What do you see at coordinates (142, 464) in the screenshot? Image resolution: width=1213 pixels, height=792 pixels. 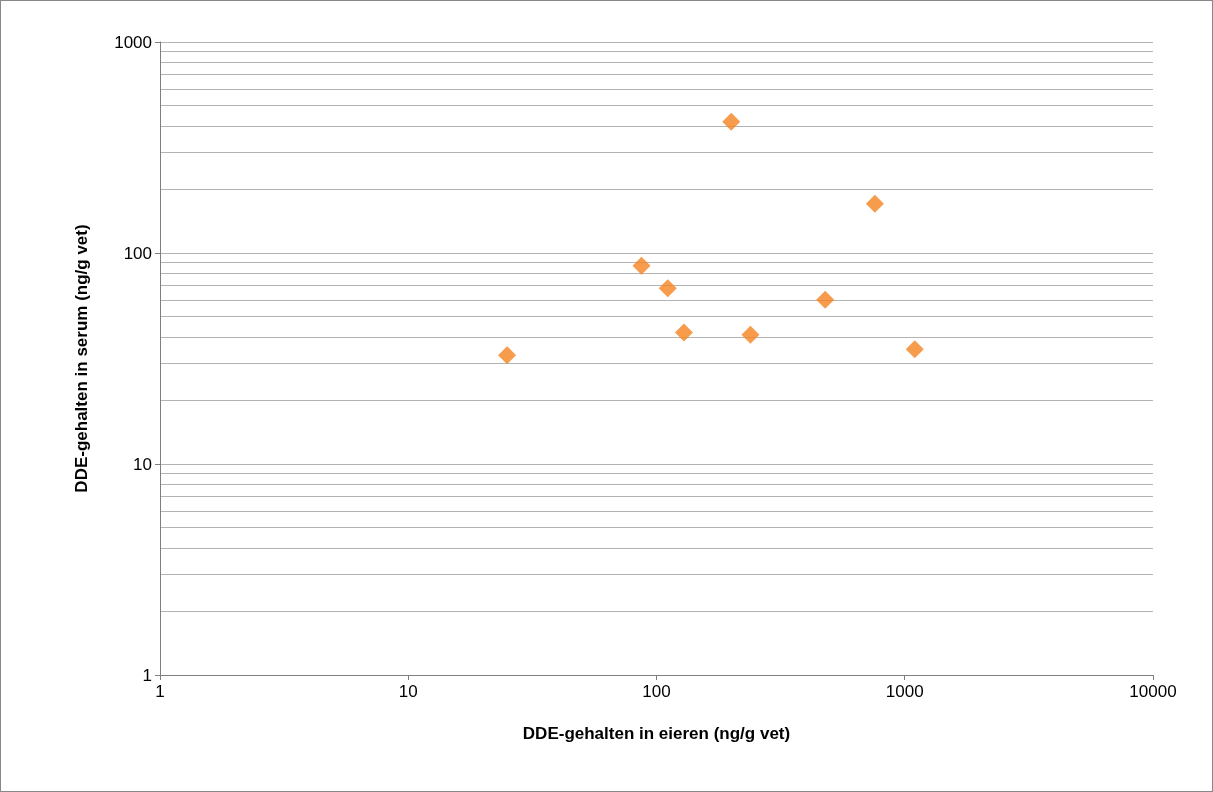 I see `y-tick-label: 10` at bounding box center [142, 464].